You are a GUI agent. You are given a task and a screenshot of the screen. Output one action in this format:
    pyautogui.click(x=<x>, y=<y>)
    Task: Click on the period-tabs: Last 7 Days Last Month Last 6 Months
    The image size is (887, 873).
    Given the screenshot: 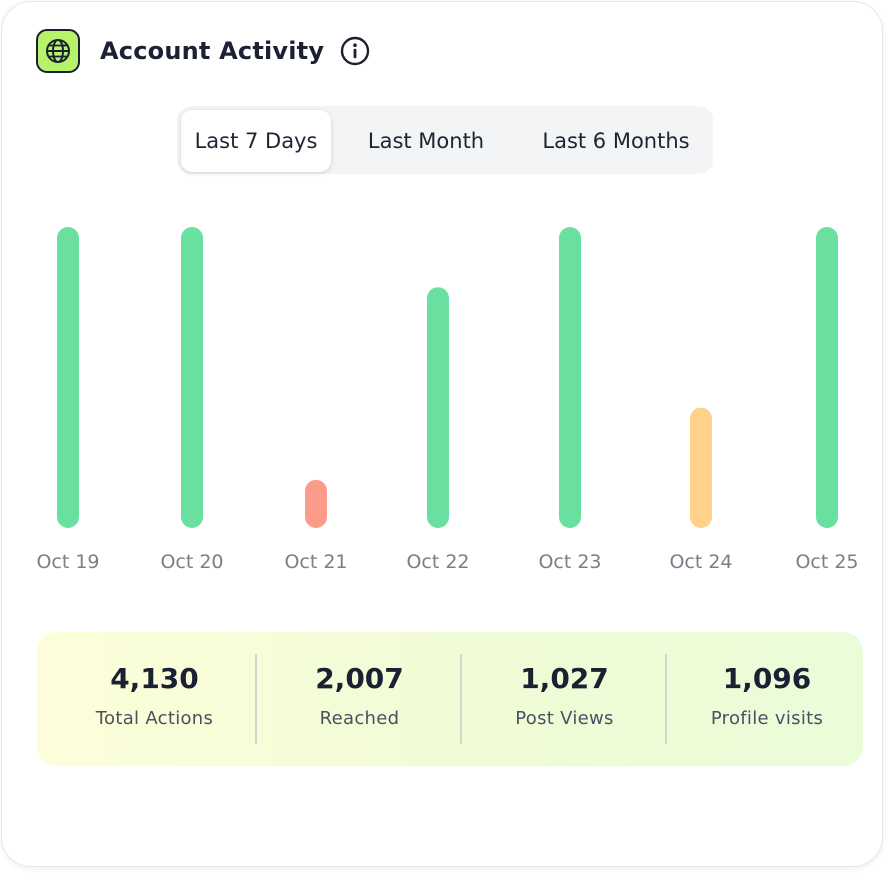 What is the action you would take?
    pyautogui.click(x=445, y=140)
    